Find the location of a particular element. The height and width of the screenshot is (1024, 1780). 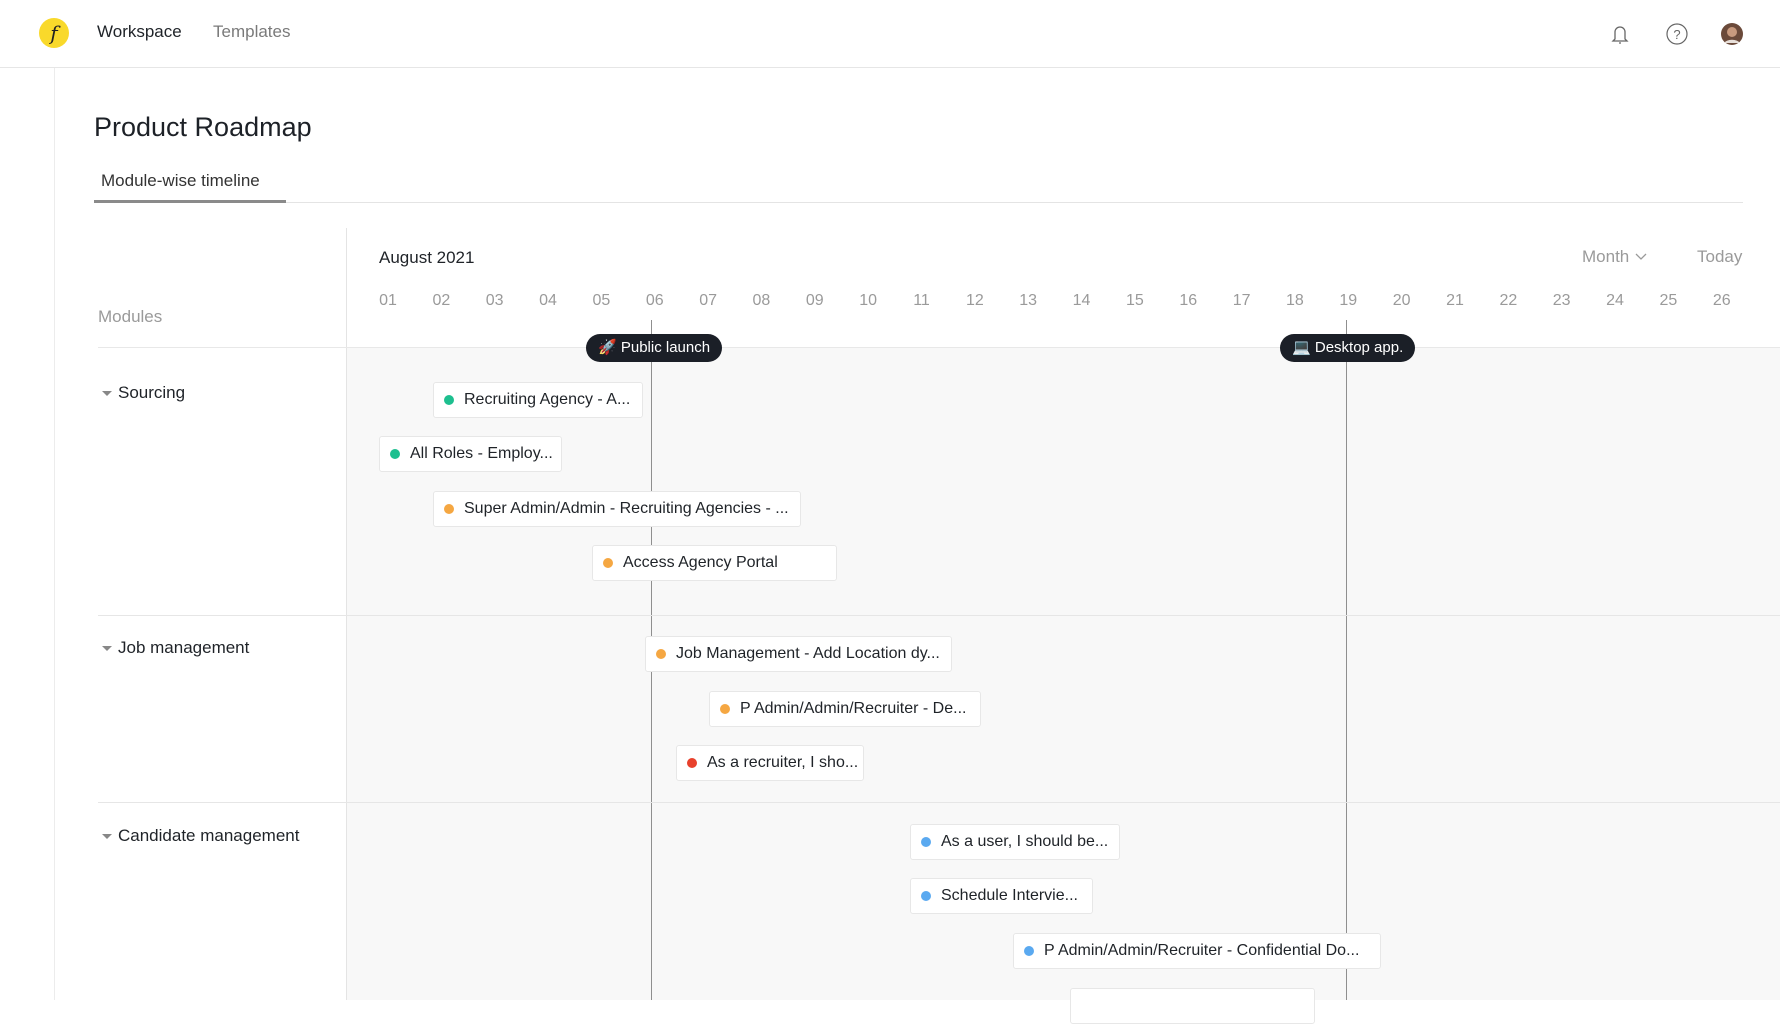

day-label: 18 is located at coordinates (1295, 300).